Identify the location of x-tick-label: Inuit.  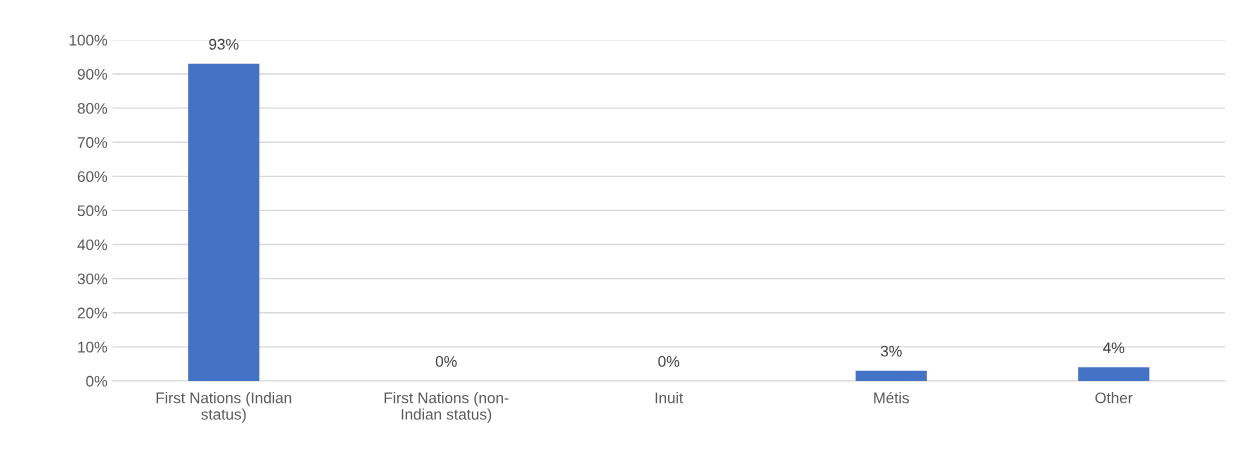
(669, 398).